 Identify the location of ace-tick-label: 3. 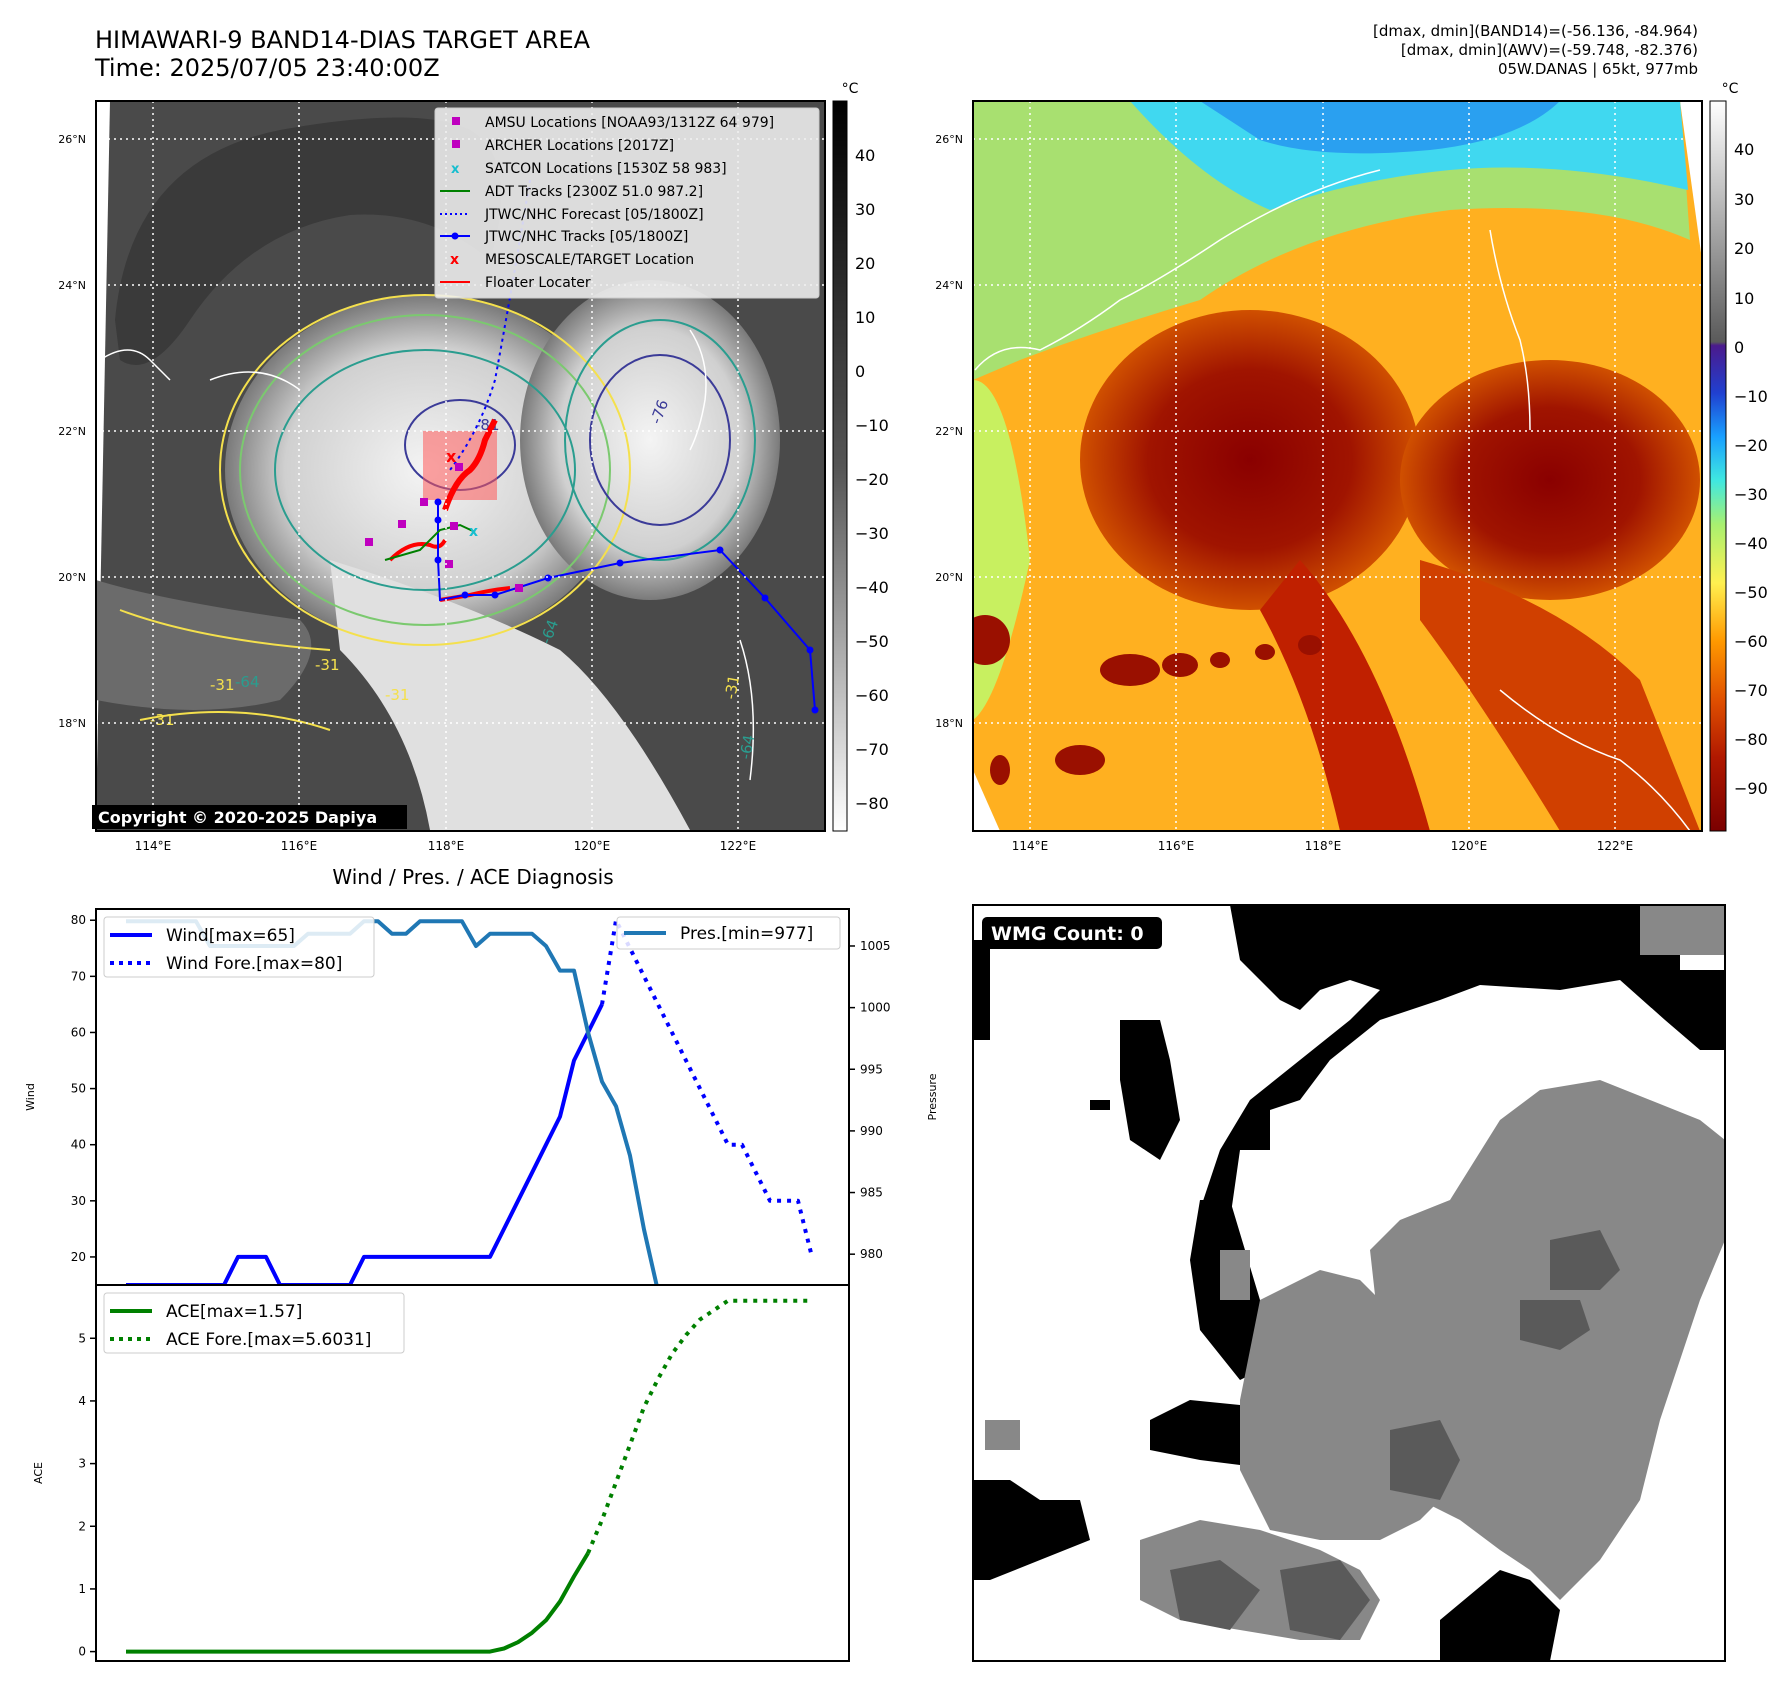
(82, 1464).